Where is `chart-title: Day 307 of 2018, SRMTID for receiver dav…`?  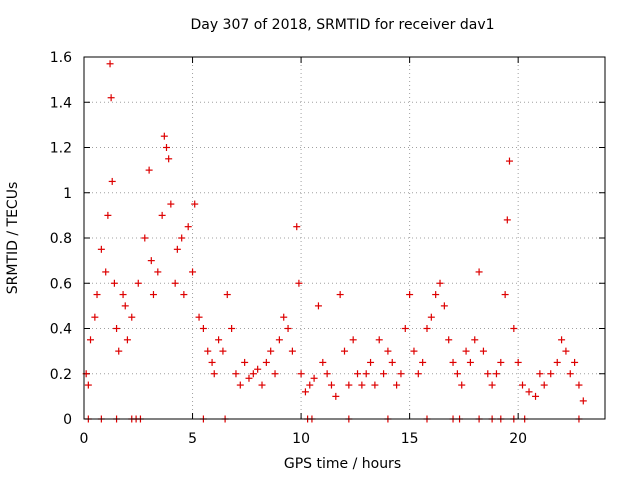
chart-title: Day 307 of 2018, SRMTID for receiver dav… is located at coordinates (342, 25).